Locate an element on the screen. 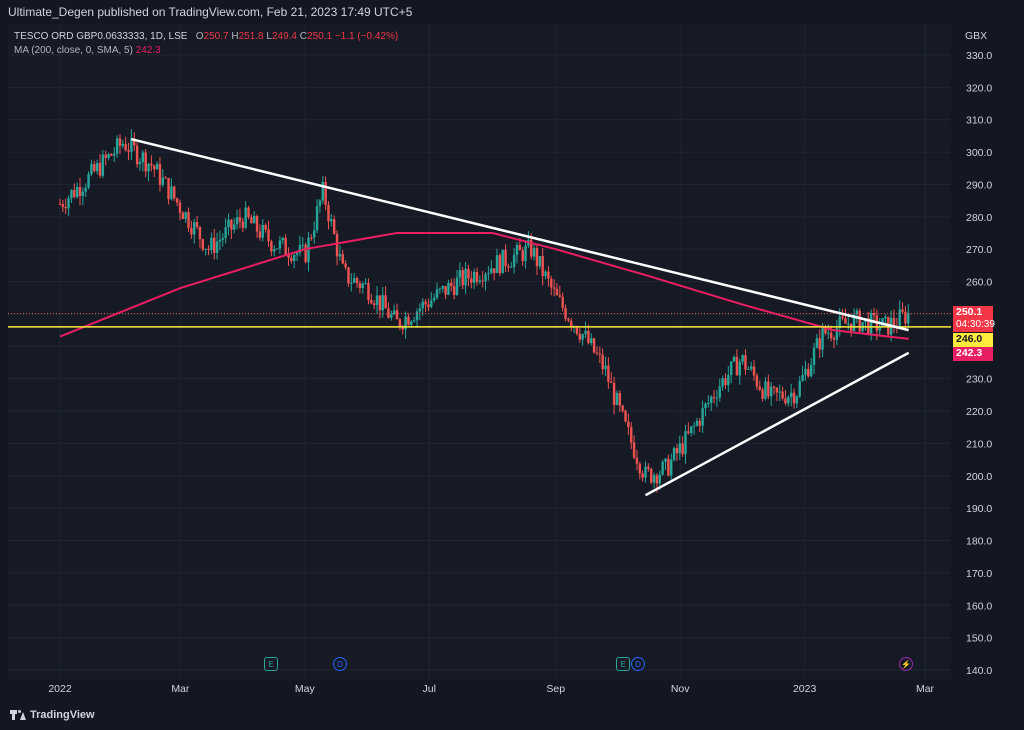  symbol-label: TESCO ORD GBP0.0633333, 1D, LSE is located at coordinates (101, 36).